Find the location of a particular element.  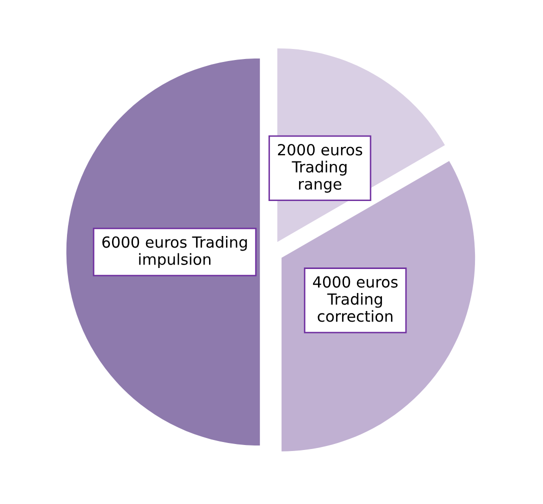

slice-label: 4000 euros Trading correction is located at coordinates (355, 299).